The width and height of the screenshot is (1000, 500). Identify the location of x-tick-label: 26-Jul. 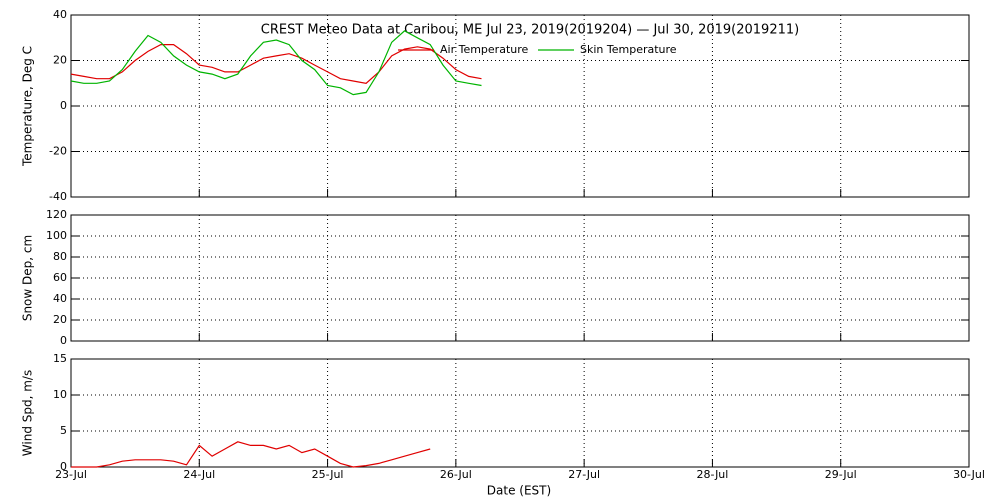
(456, 474).